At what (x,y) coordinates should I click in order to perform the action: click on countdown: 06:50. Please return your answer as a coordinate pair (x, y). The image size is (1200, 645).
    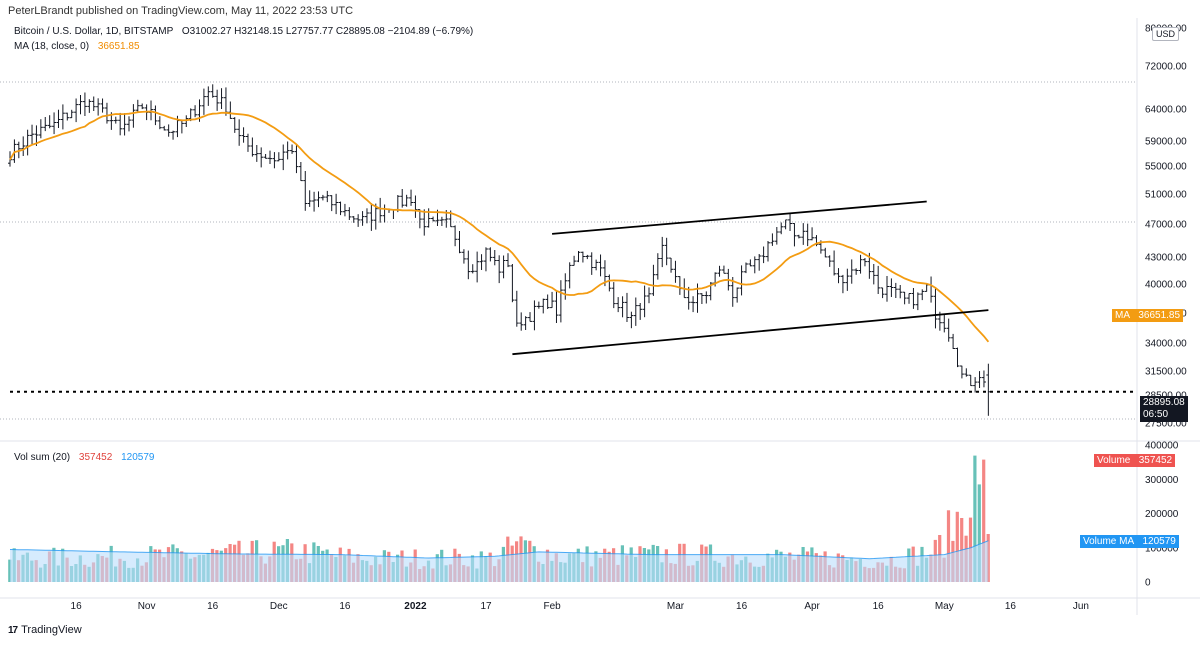
    Looking at the image, I should click on (1156, 414).